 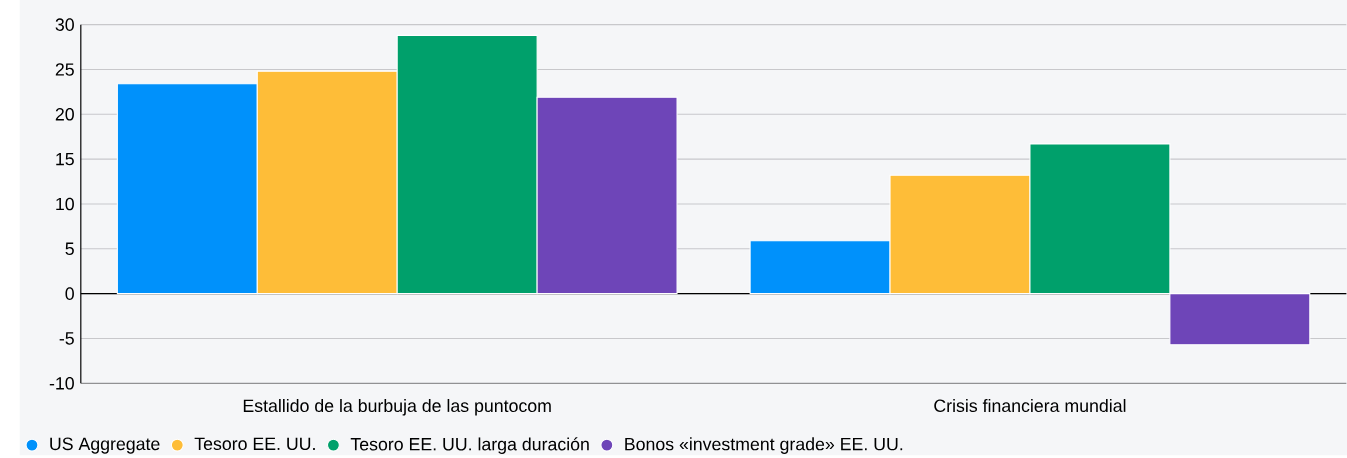 I want to click on legend-label: Tesoro EE. UU., so click(x=254, y=443).